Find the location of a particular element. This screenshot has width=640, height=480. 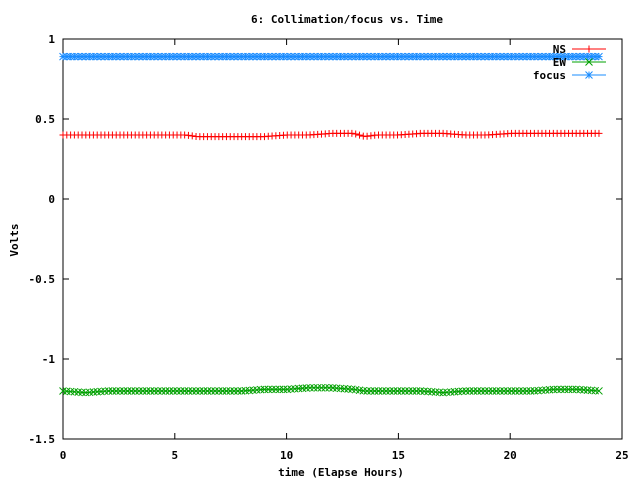

legend-label-focus: focus is located at coordinates (549, 75).